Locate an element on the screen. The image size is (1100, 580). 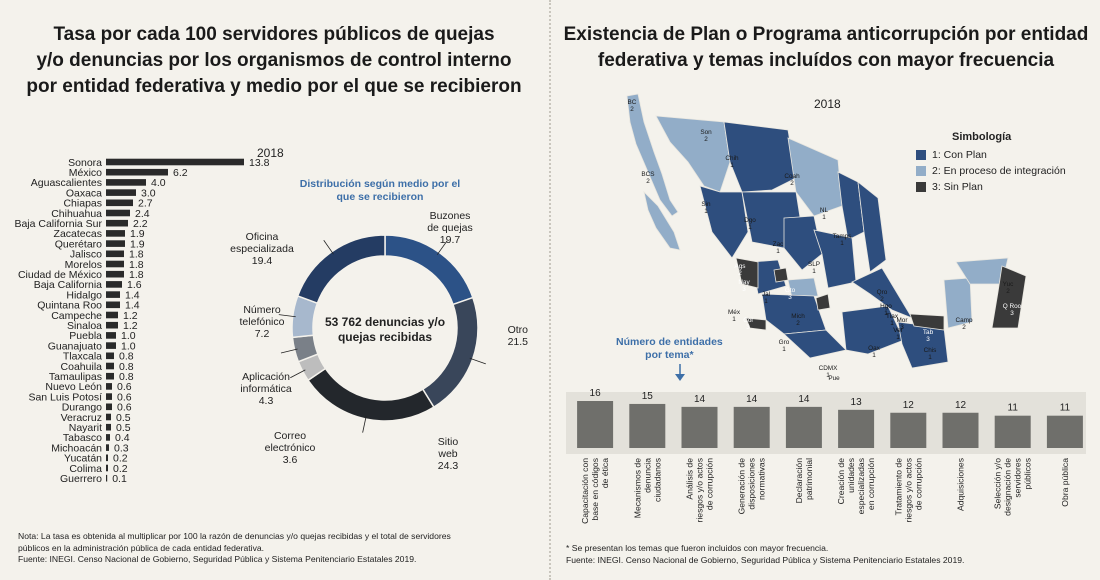
map-state-abbr: Mich is located at coordinates (798, 316).